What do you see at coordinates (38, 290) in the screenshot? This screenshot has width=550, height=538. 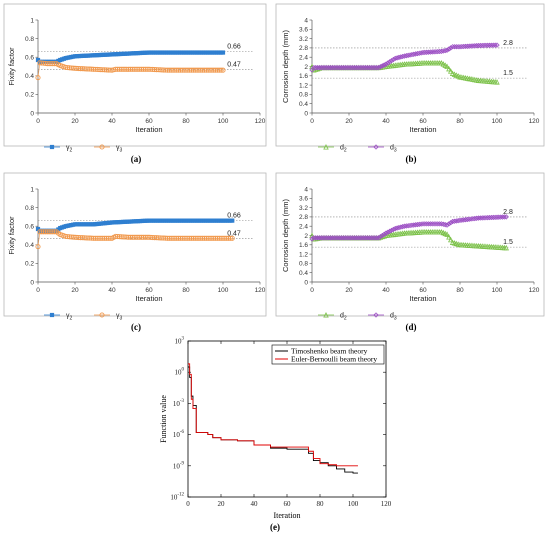 I see `x-tick-label: 0` at bounding box center [38, 290].